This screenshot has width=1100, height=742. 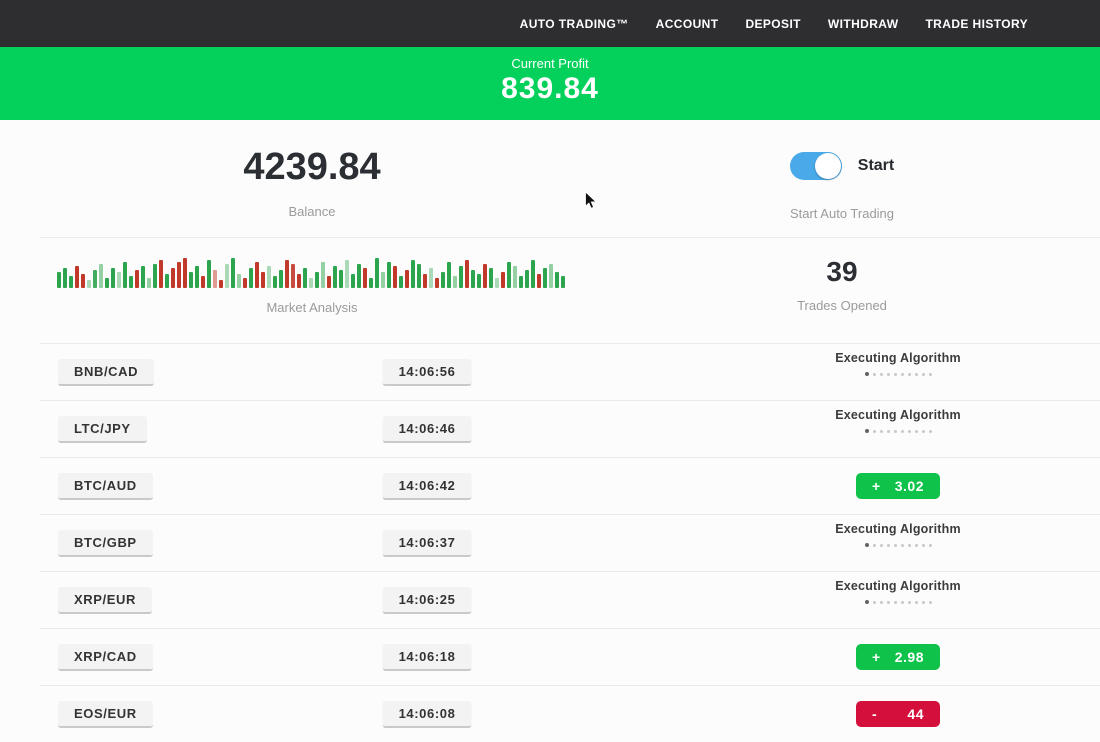 What do you see at coordinates (909, 486) in the screenshot?
I see `result-value: 3.02` at bounding box center [909, 486].